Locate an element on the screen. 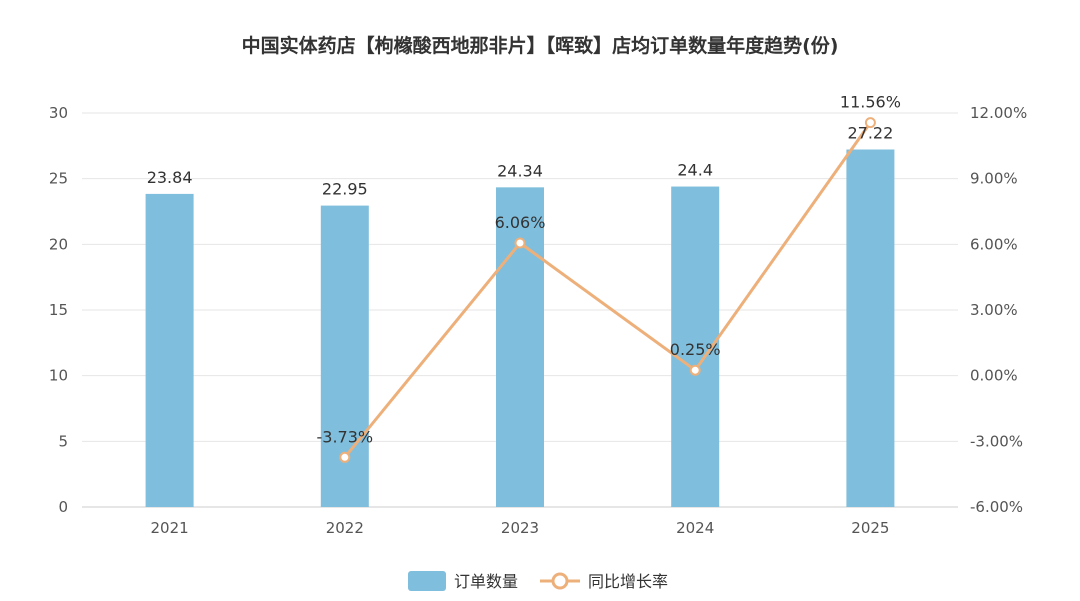 The image size is (1080, 601). bar-value-label: 24.34 is located at coordinates (520, 170).